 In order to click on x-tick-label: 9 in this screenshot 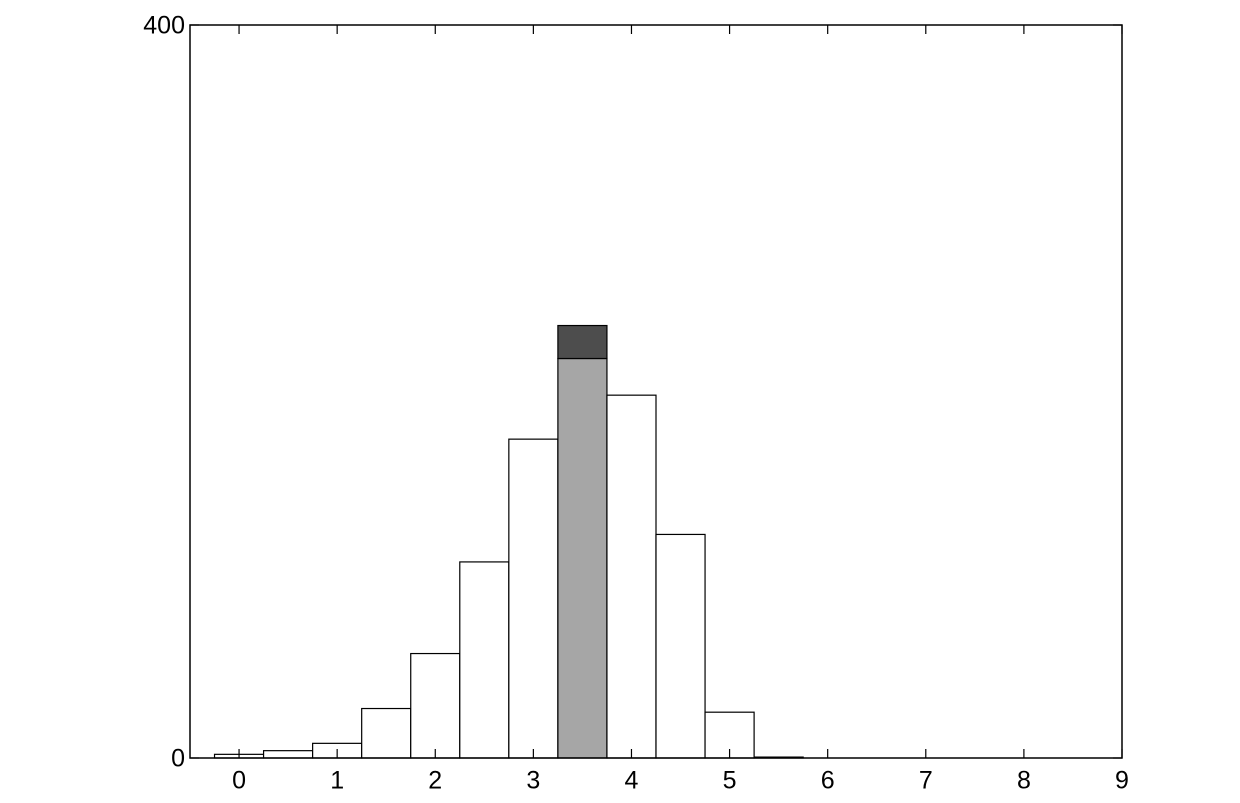, I will do `click(1122, 781)`.